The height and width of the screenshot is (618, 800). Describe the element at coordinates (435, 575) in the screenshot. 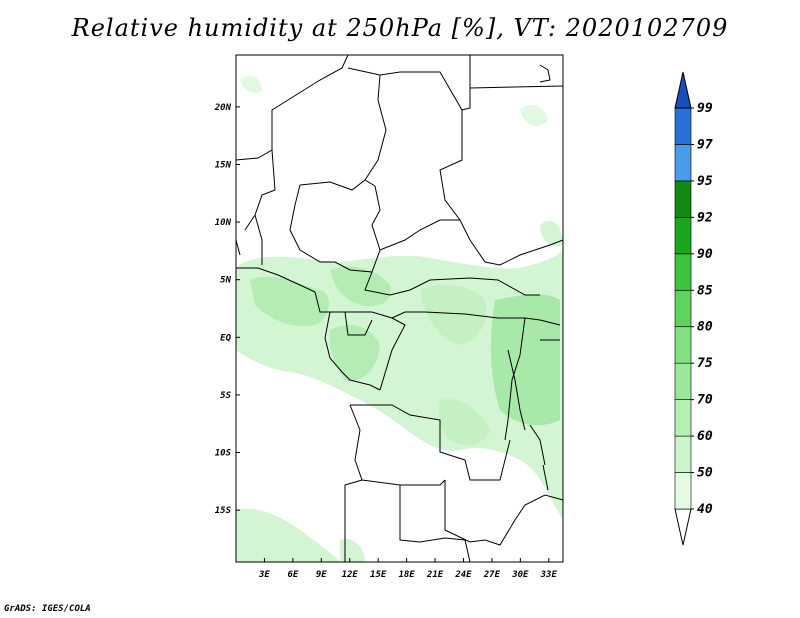

I see `lon-tick-label: 21E` at that location.